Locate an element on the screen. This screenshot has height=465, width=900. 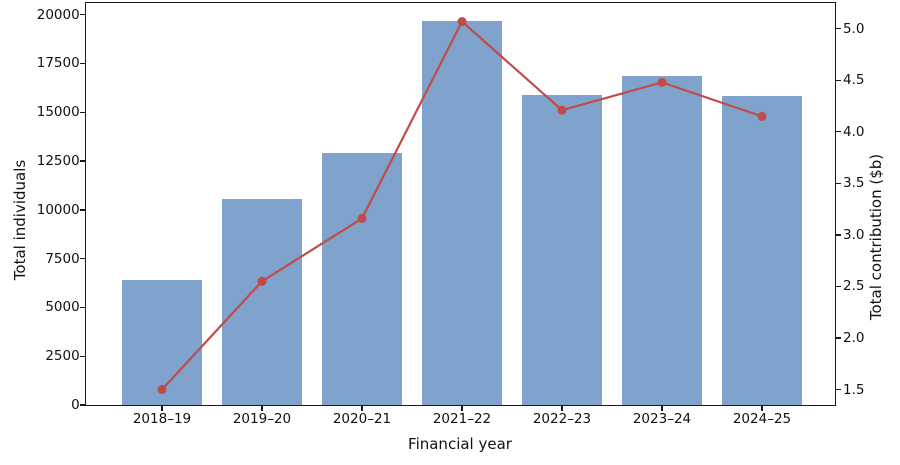
y-tick-label-left: 15000 is located at coordinates (58, 112).